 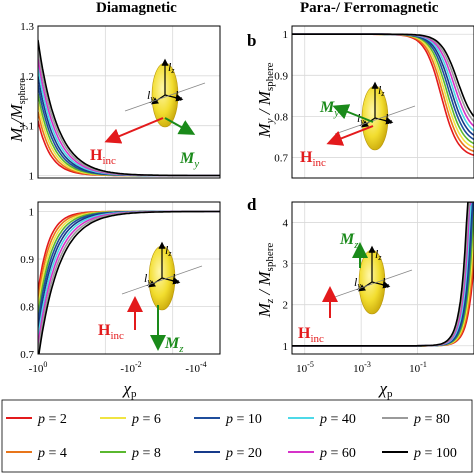 I want to click on legend-label-7: p = 20, so click(x=243, y=453).